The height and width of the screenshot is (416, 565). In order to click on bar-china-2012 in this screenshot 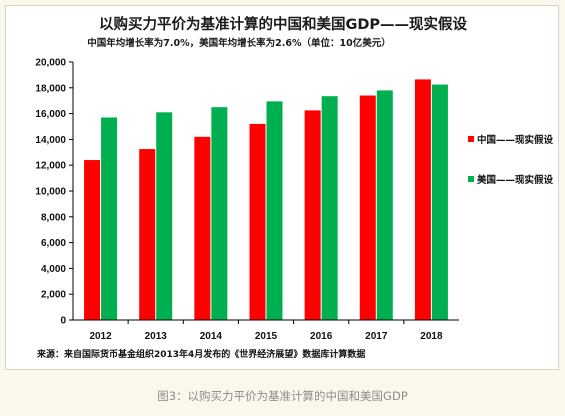, I will do `click(92, 240)`.